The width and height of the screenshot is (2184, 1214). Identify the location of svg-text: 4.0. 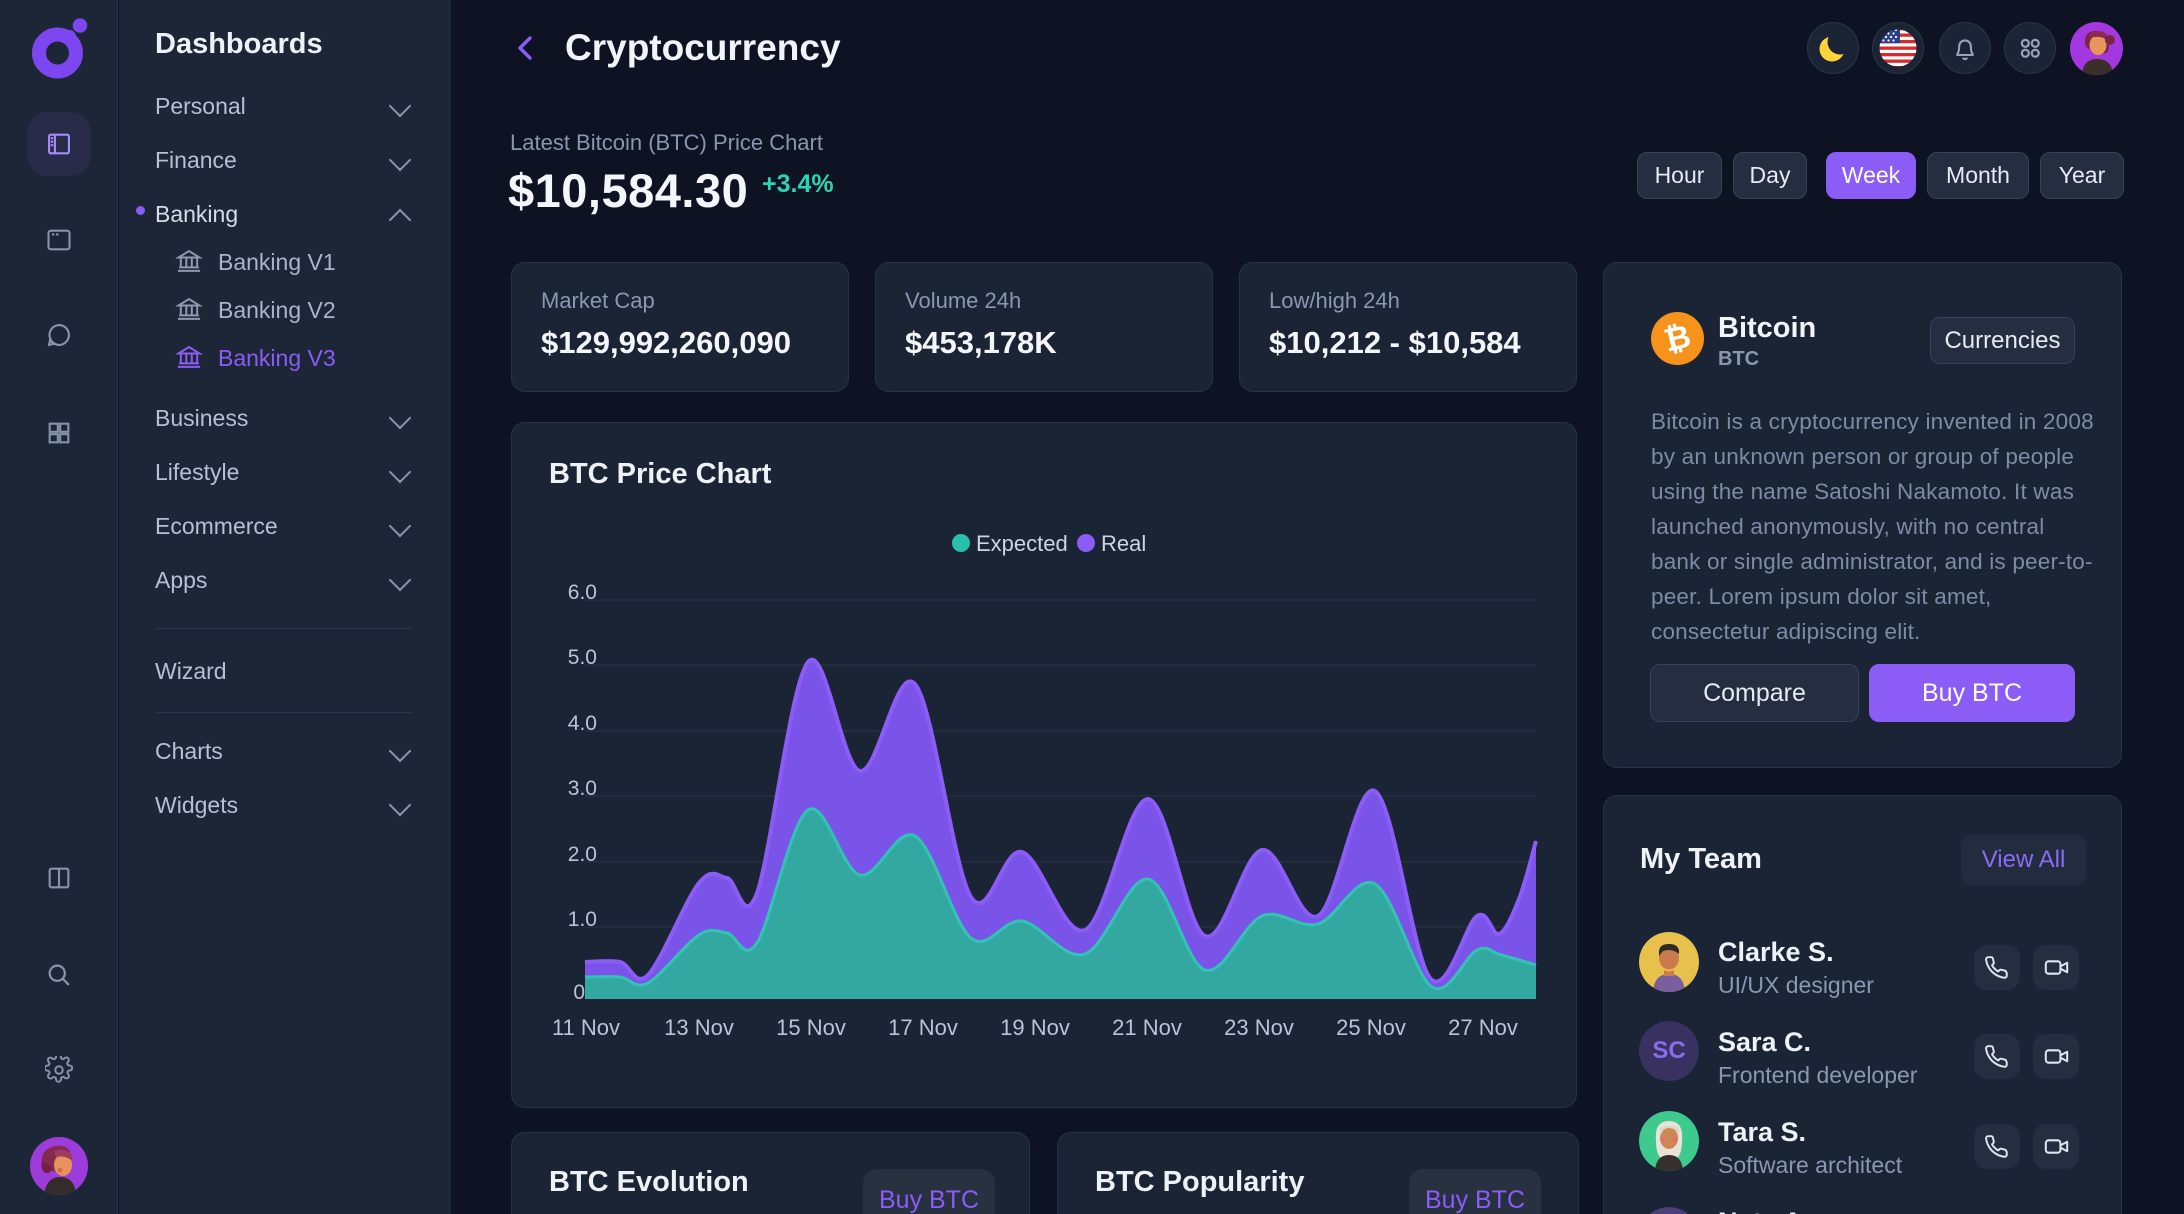
(582, 723).